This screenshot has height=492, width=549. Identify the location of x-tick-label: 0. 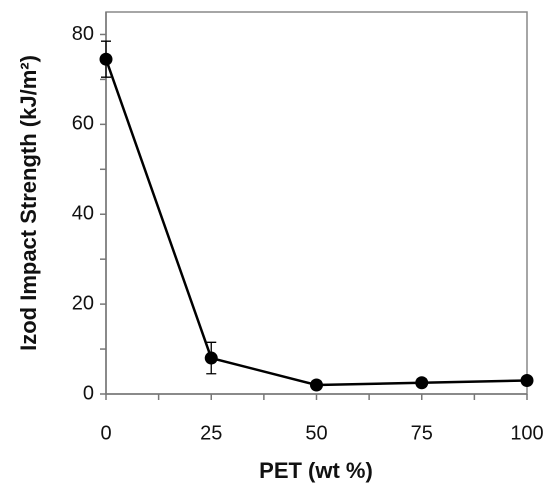
(105, 433).